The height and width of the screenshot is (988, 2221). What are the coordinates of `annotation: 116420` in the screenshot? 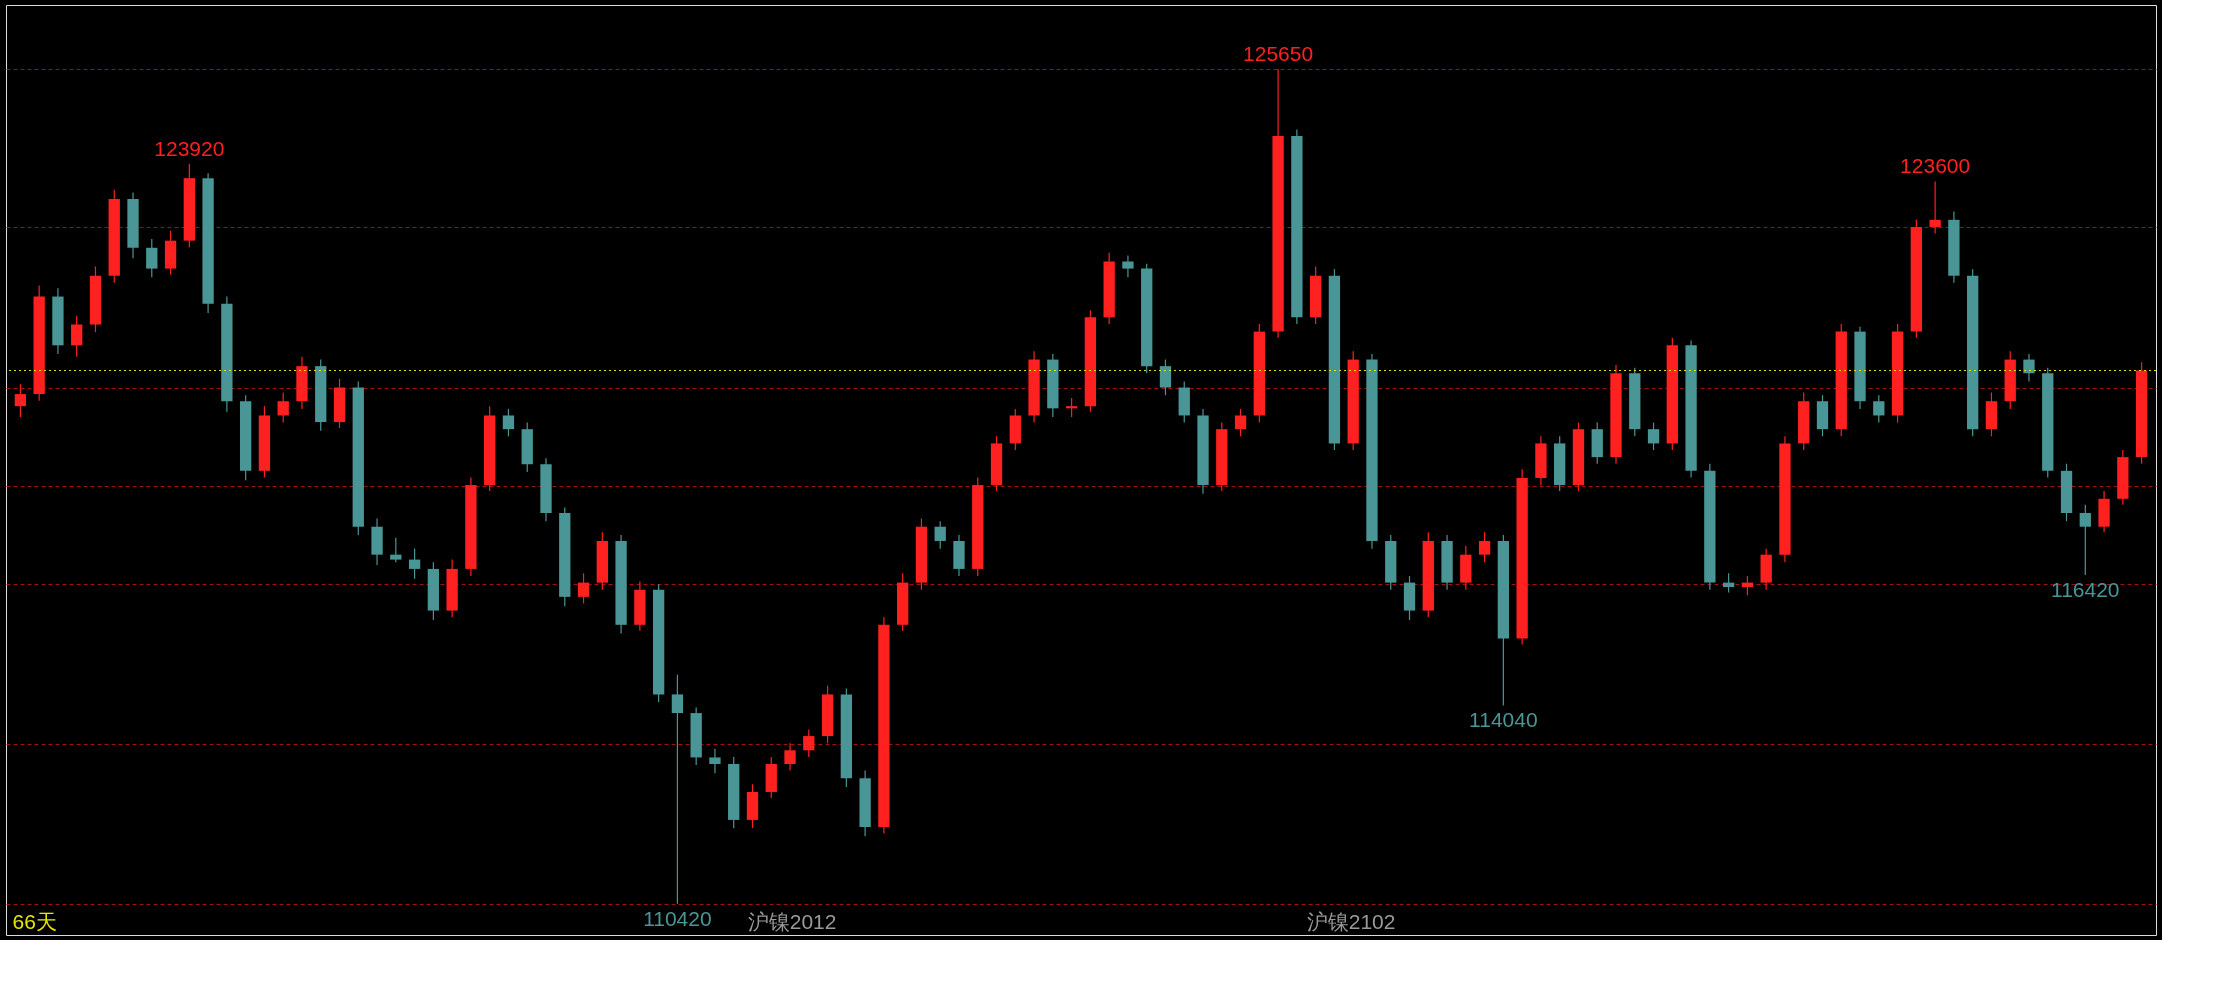 It's located at (2085, 589).